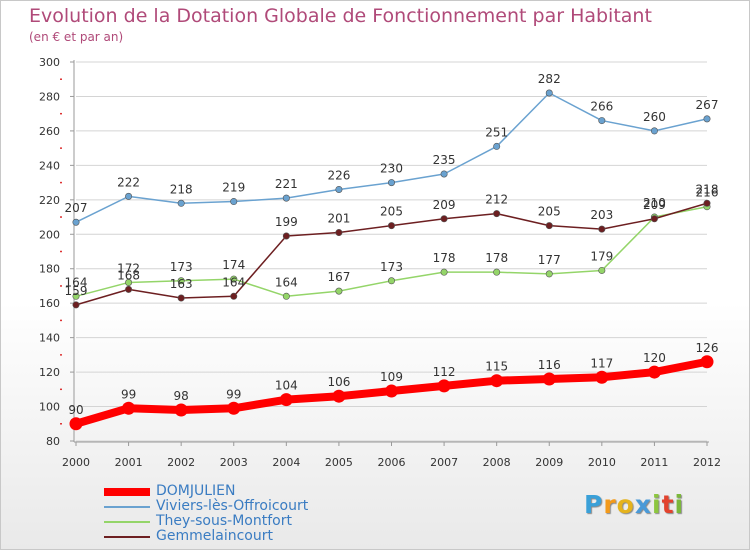  What do you see at coordinates (224, 521) in the screenshot?
I see `legend-label: They-sous-Montfort` at bounding box center [224, 521].